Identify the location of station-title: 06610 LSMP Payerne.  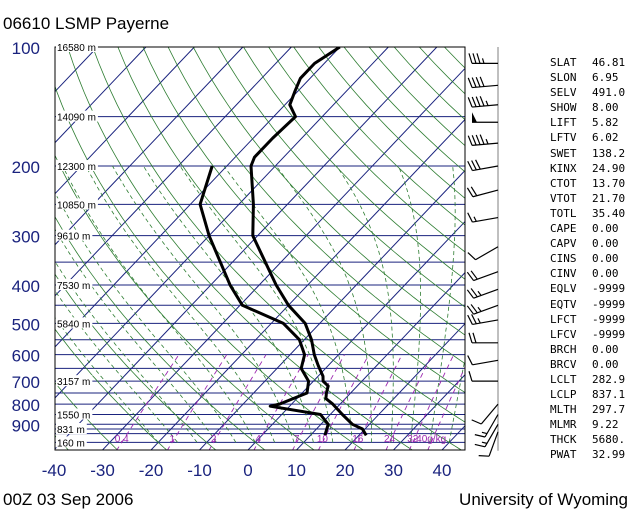
(86, 23).